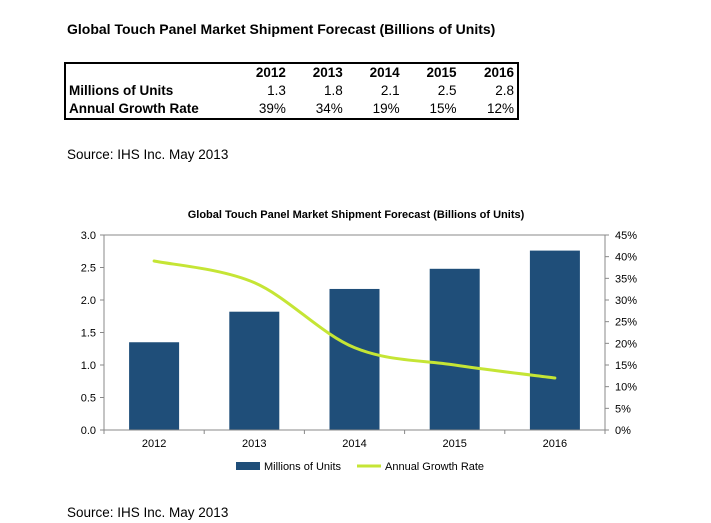 This screenshot has height=523, width=711. Describe the element at coordinates (623, 431) in the screenshot. I see `right-axis-tick-label: 0%` at that location.